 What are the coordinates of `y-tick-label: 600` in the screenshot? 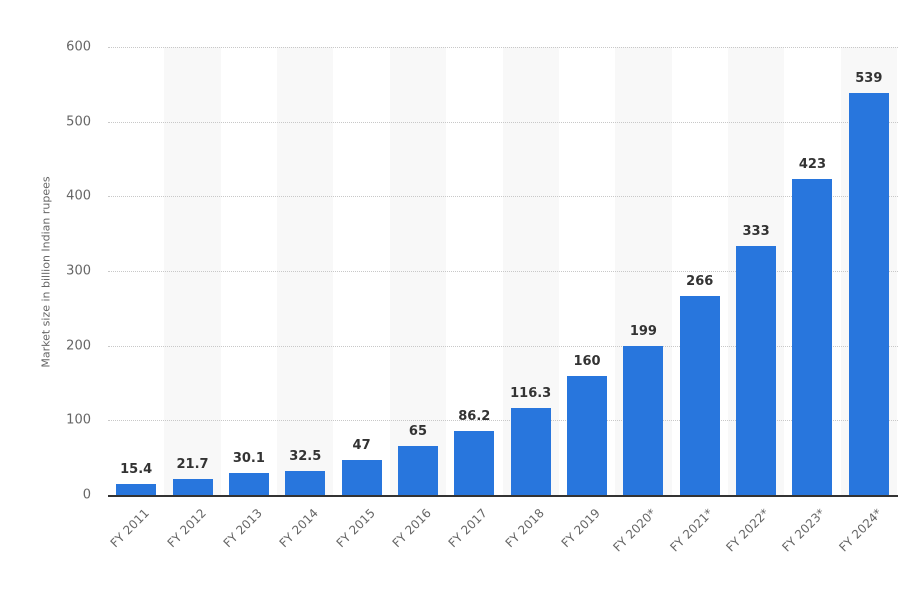 It's located at (78, 47).